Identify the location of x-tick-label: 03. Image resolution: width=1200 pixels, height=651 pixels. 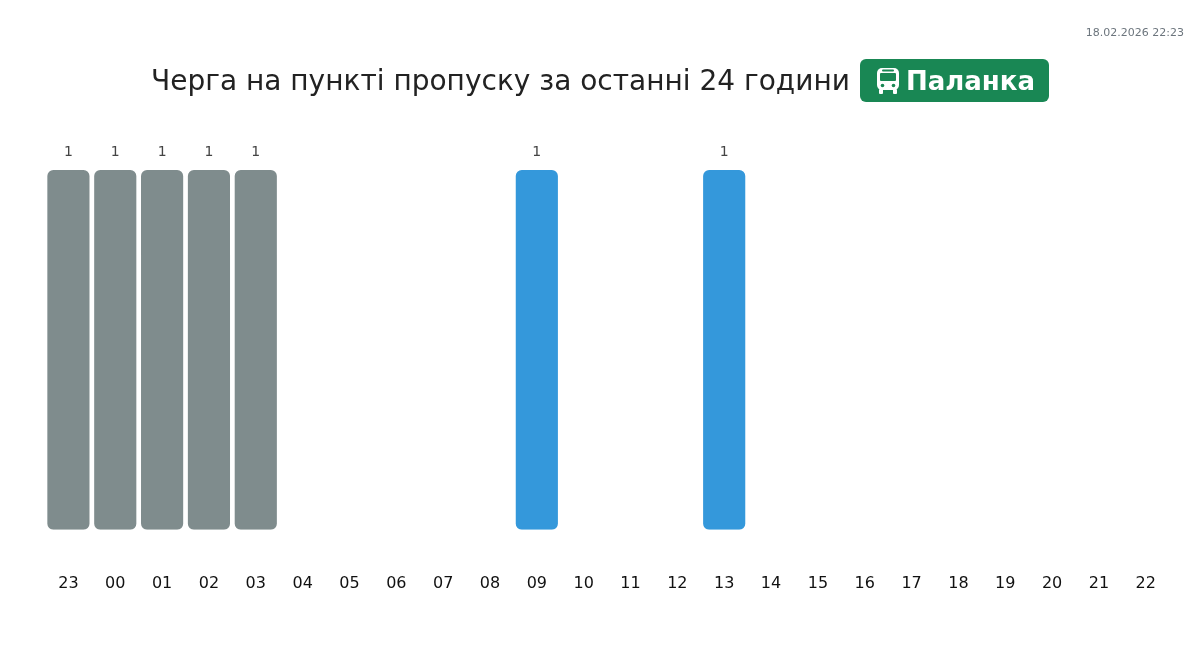
(255, 582).